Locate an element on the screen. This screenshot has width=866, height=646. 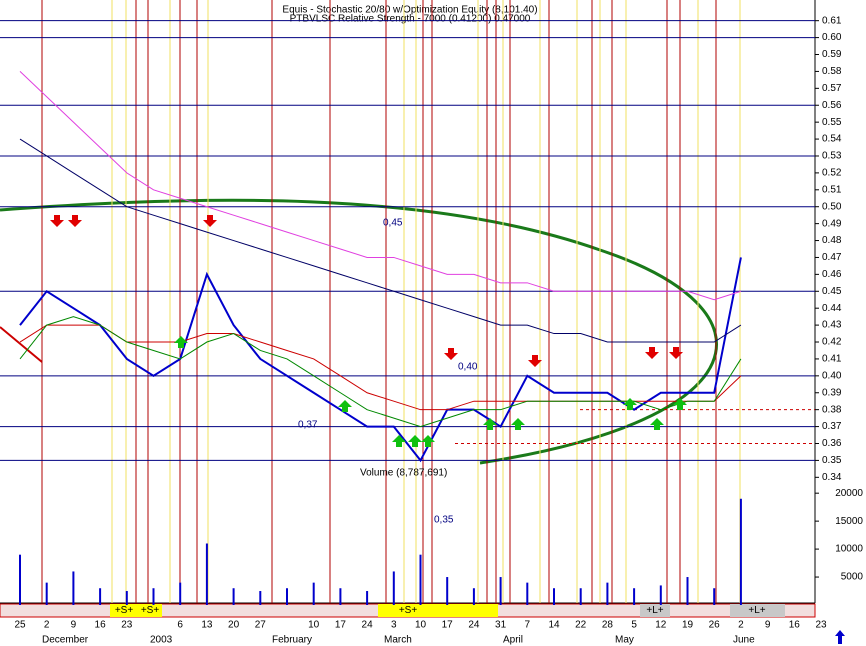
month-label: May is located at coordinates (624, 640).